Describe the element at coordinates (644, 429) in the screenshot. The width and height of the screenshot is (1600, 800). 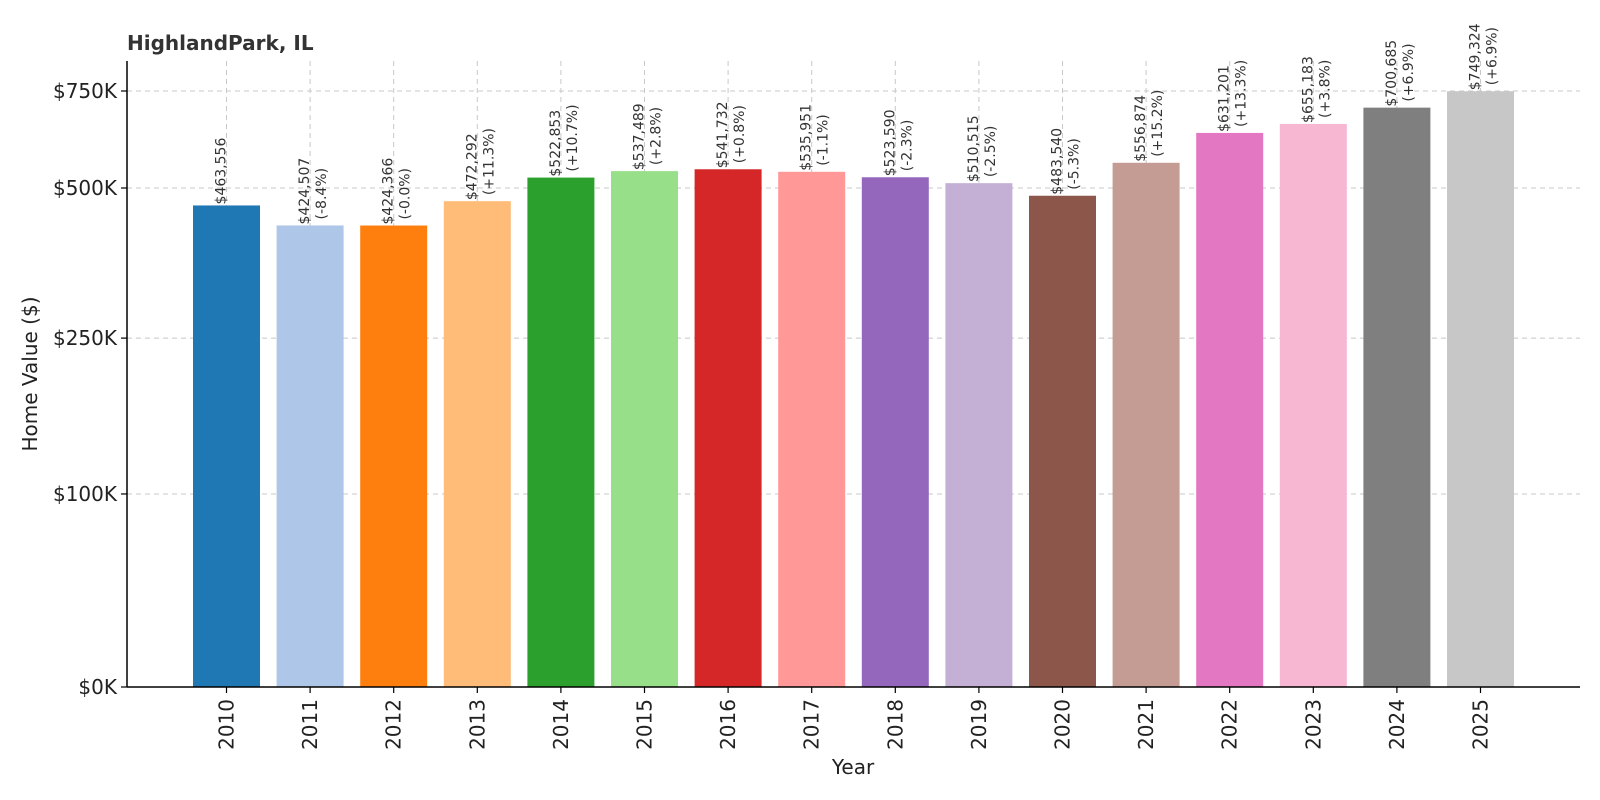
I see `bar-2015` at that location.